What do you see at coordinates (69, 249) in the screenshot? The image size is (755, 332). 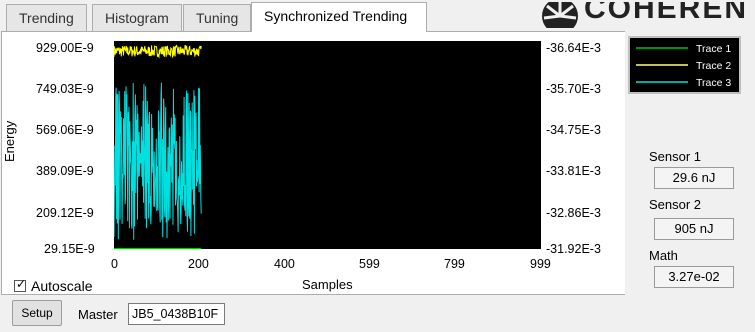 I see `y-tick-left: 29.15E-9` at bounding box center [69, 249].